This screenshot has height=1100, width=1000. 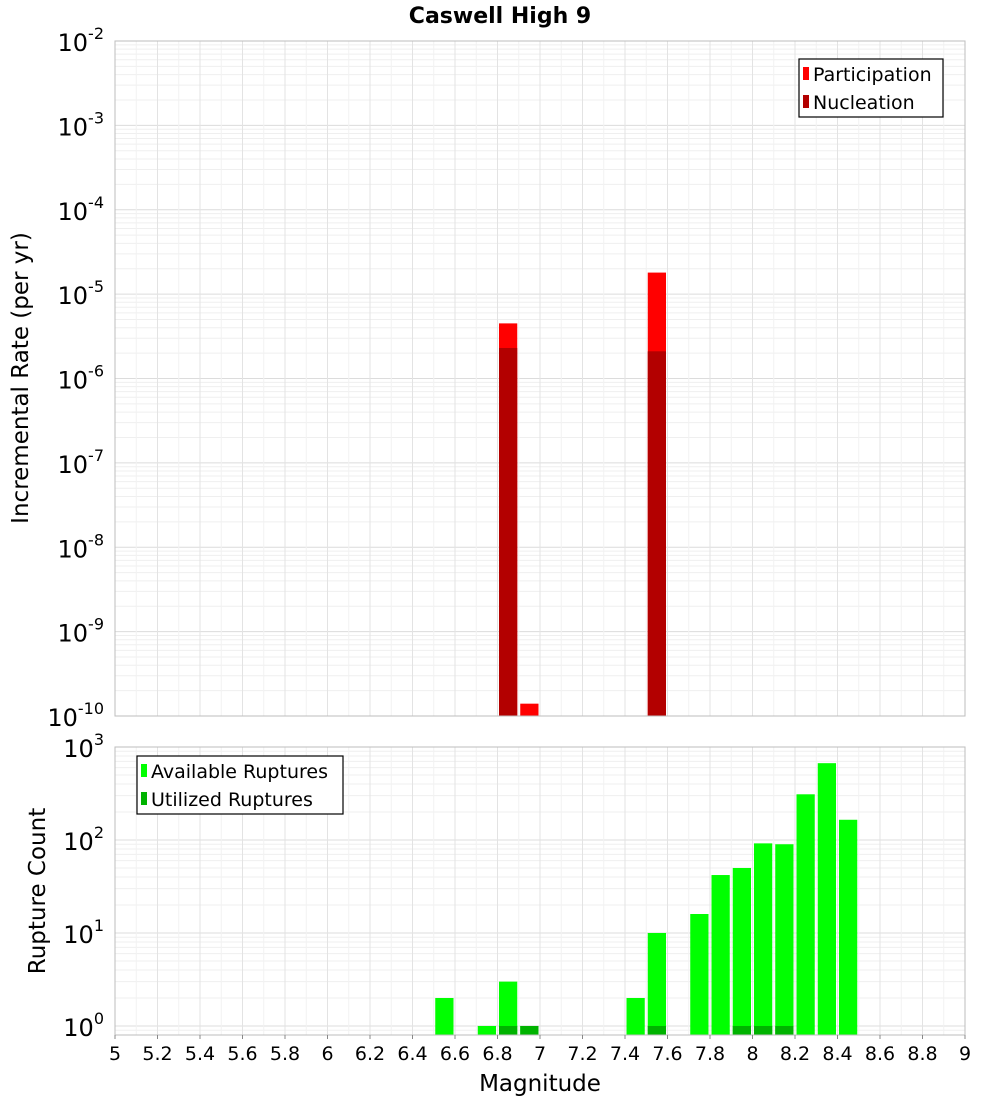 I want to click on x-axis-title: Magnitude, so click(x=540, y=1084).